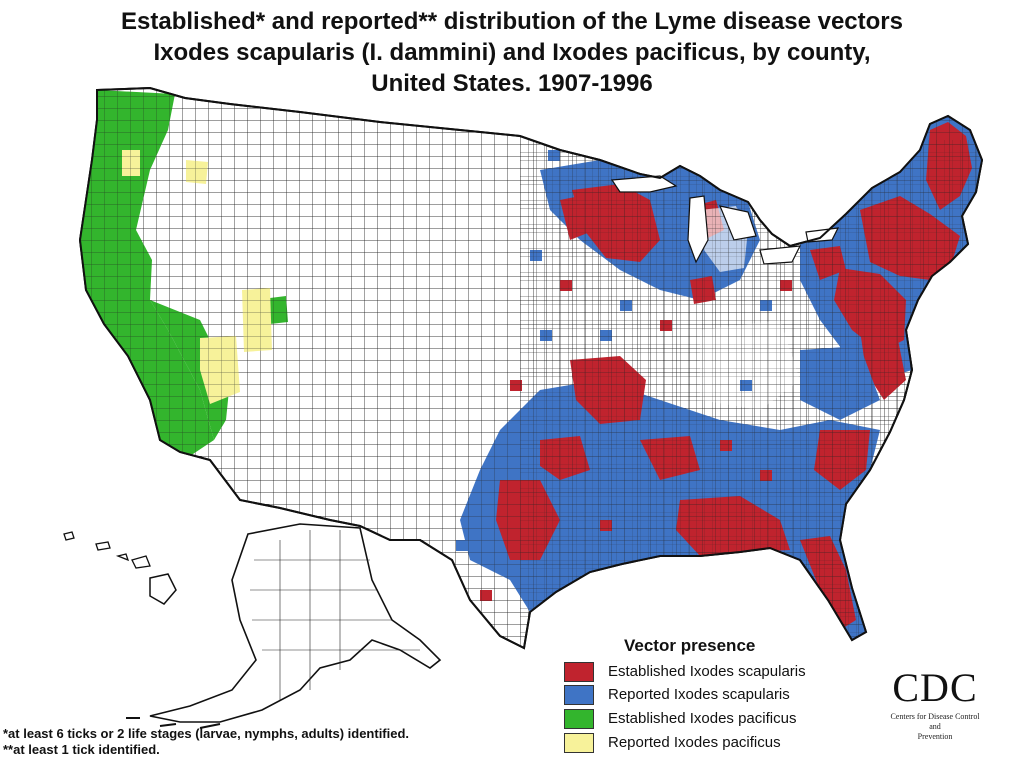 The width and height of the screenshot is (1024, 765). I want to click on alaska, so click(284, 626).